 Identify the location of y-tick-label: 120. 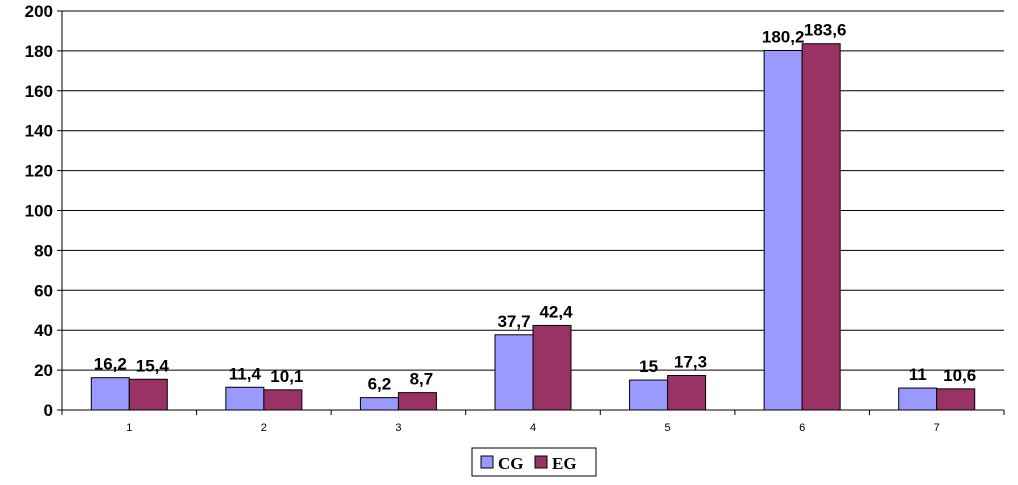
(39, 171).